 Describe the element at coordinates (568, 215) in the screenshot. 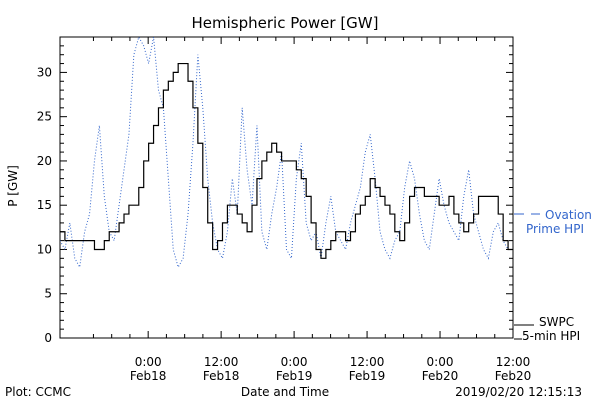

I see `ovation-legend-label: Ovation` at that location.